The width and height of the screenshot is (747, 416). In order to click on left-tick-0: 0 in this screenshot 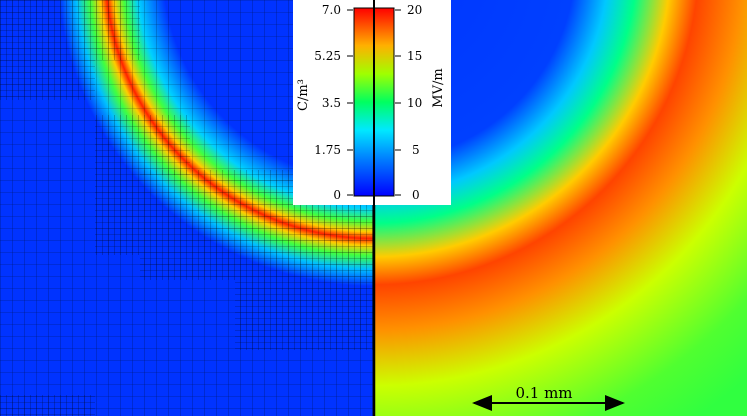, I will do `click(337, 195)`.